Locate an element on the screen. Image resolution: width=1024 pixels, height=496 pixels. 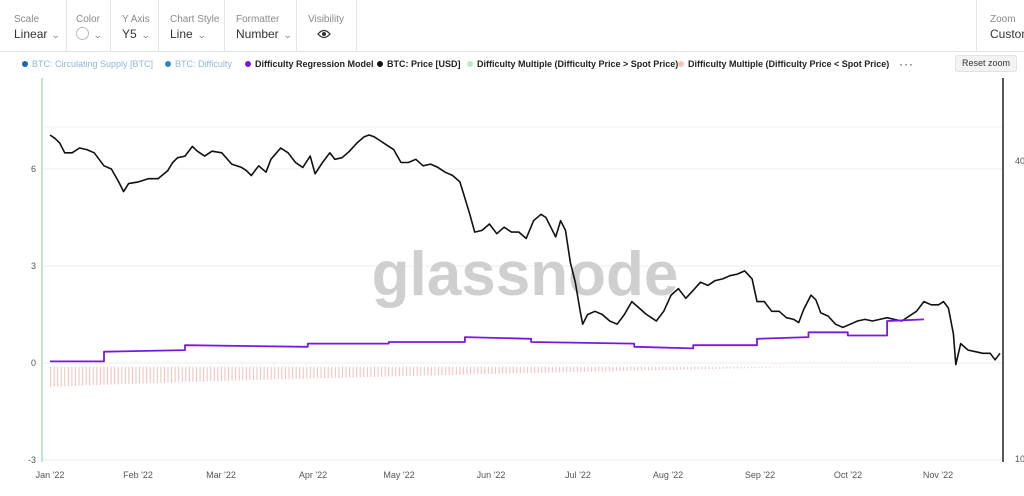
y-tick-label-left: 0 is located at coordinates (33, 363).